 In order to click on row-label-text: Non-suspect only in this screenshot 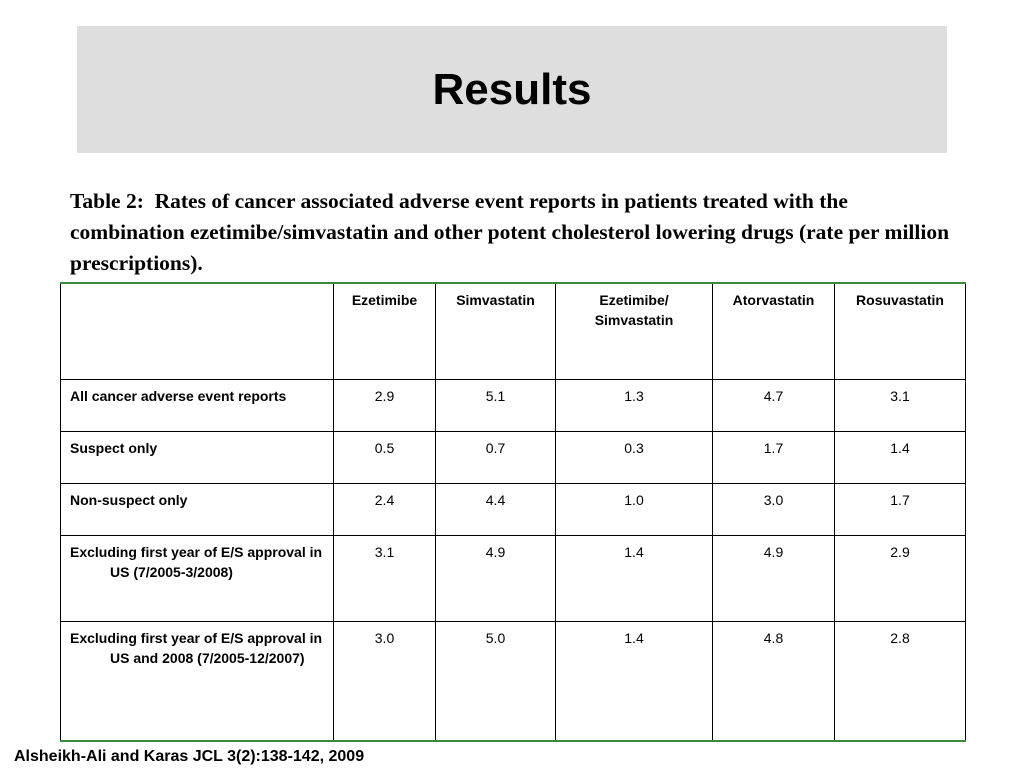, I will do `click(129, 499)`.